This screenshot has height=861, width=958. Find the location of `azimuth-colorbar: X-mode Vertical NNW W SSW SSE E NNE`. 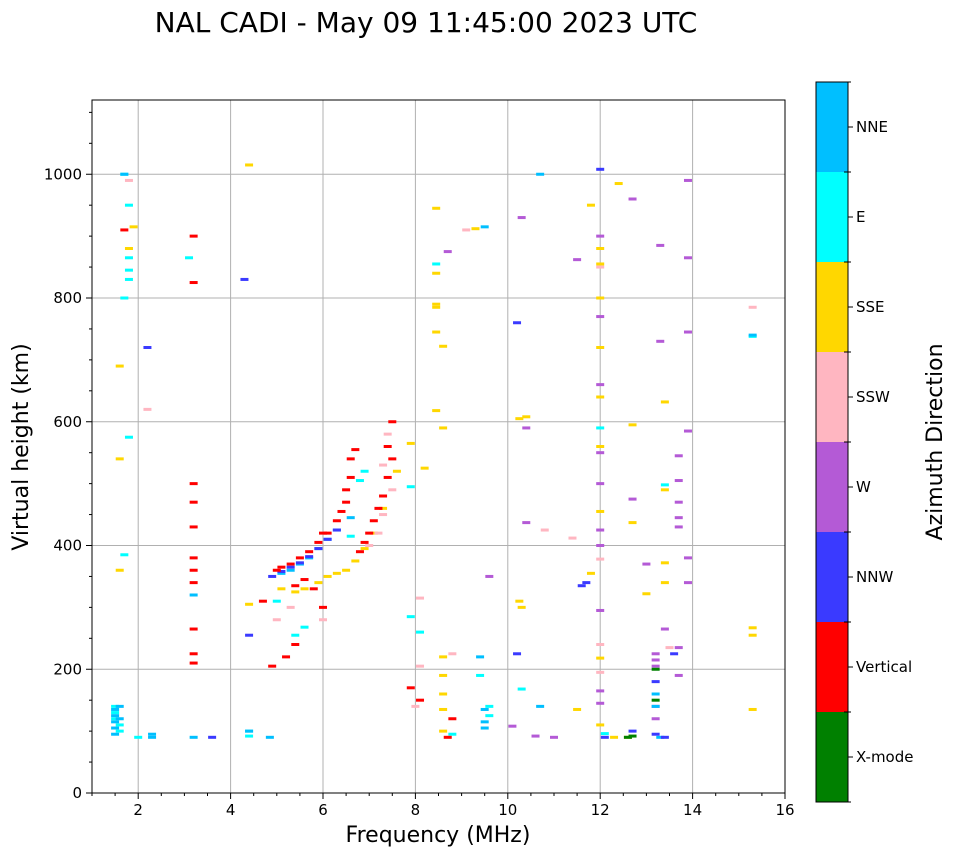

azimuth-colorbar: X-mode Vertical NNW W SSW SSE E NNE is located at coordinates (864, 442).